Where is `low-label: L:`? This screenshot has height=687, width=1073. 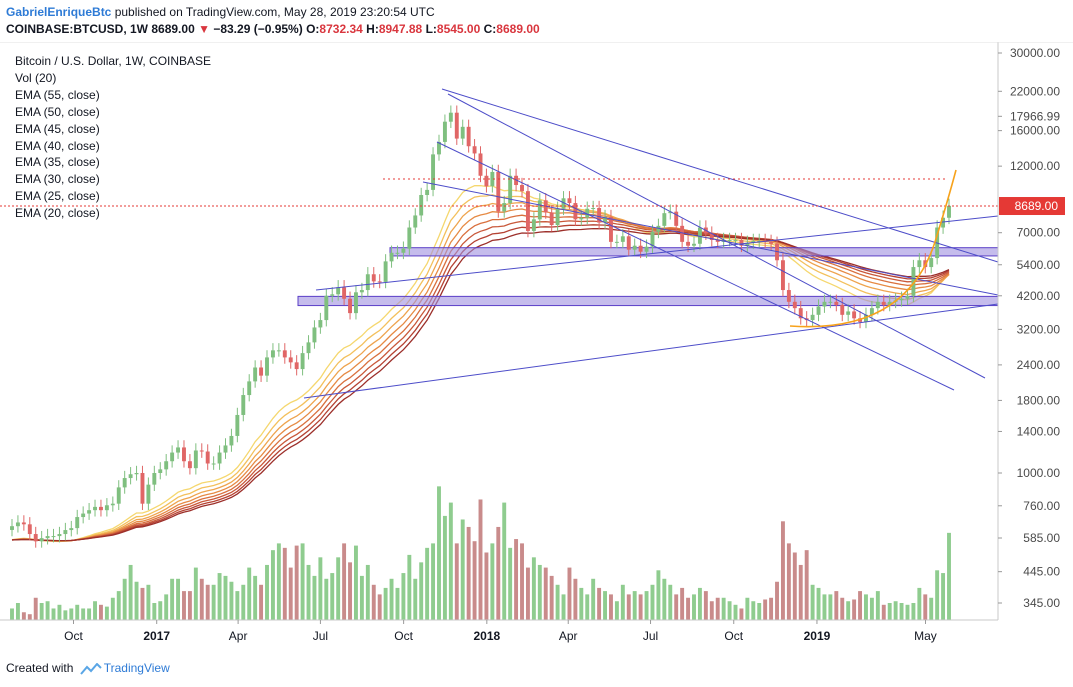
low-label: L: is located at coordinates (431, 29).